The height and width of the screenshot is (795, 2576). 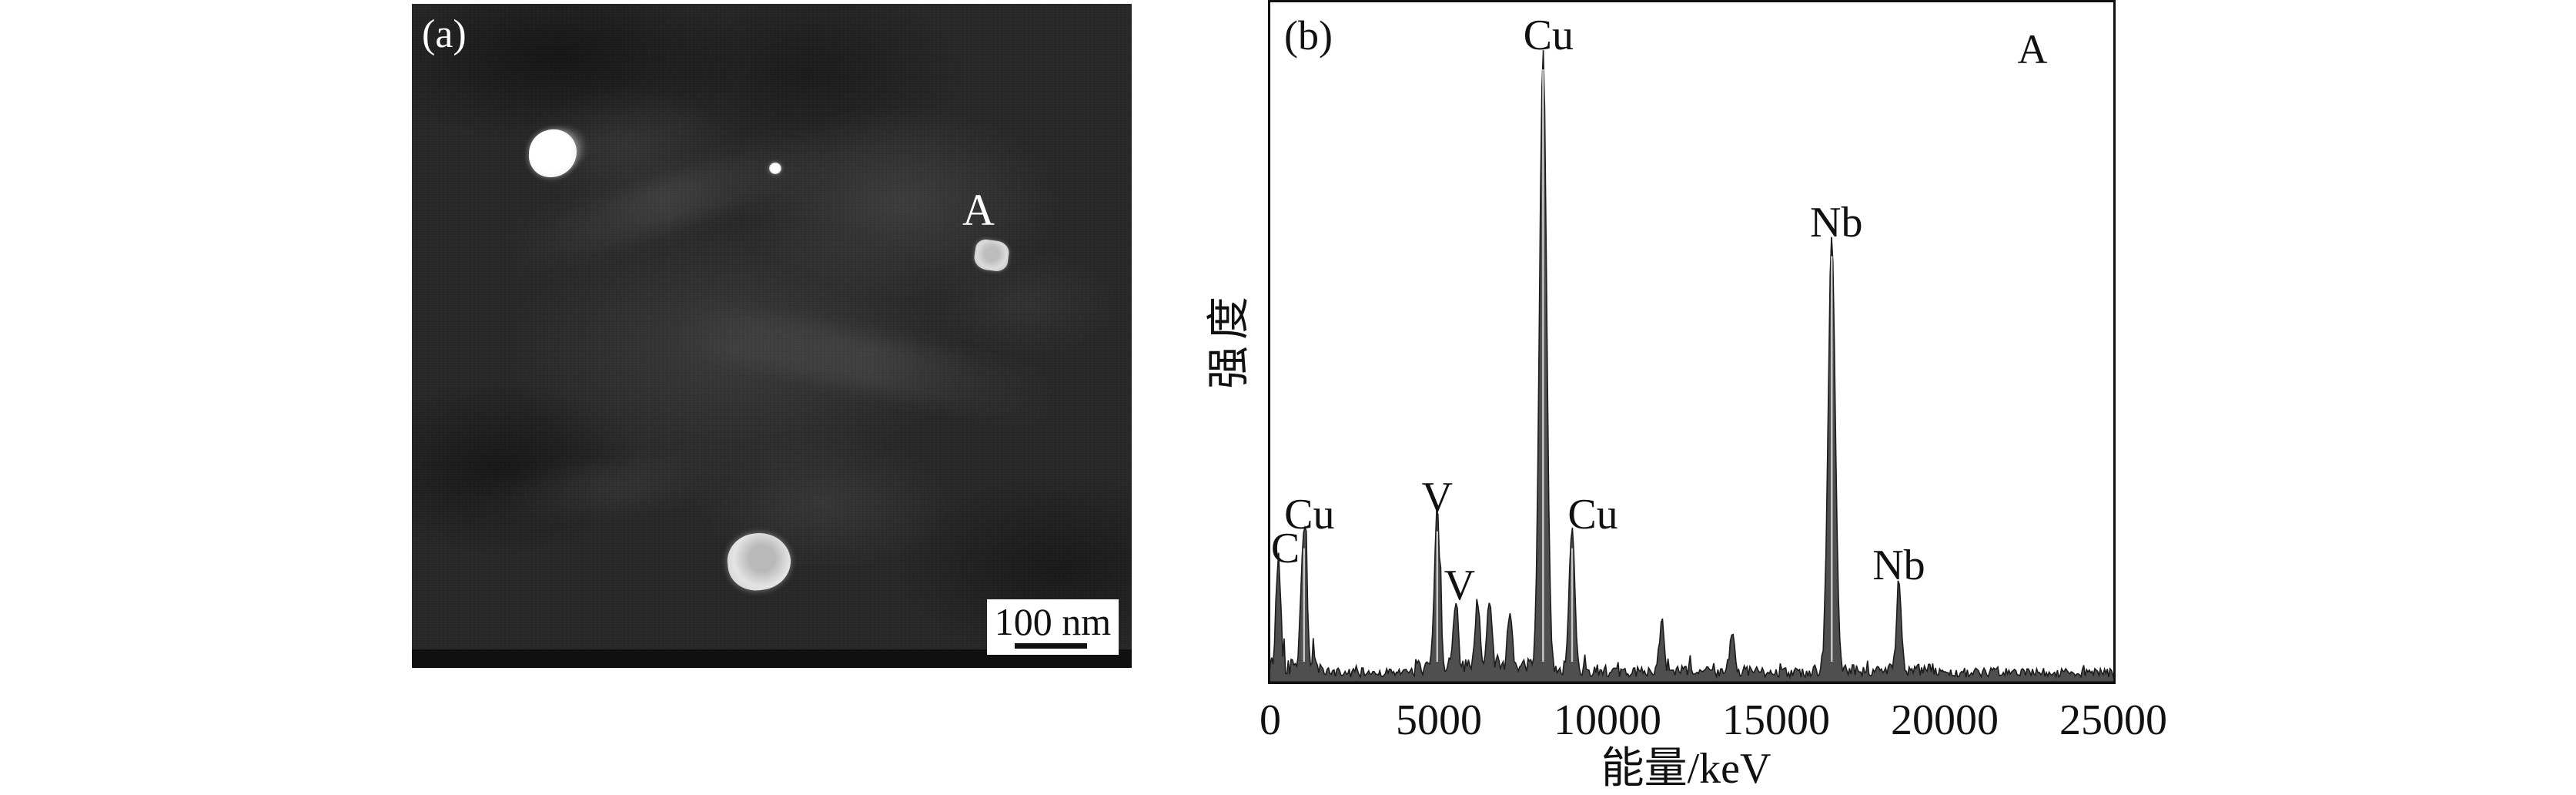 What do you see at coordinates (979, 210) in the screenshot?
I see `tem-annotation-A: A` at bounding box center [979, 210].